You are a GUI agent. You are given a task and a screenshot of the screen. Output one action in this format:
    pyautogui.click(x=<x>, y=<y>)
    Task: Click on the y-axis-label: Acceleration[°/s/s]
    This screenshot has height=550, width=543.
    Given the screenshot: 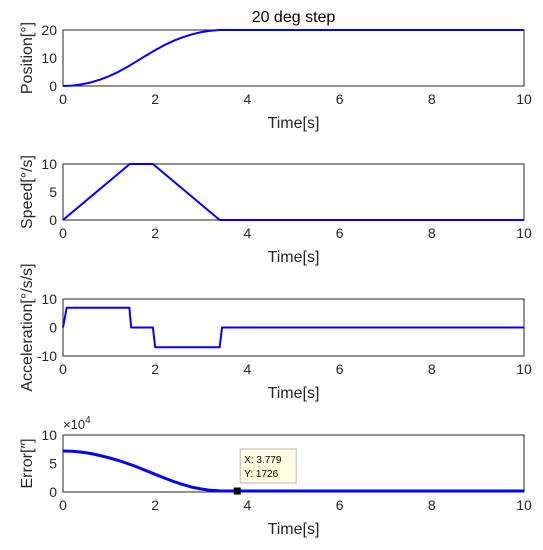 What is the action you would take?
    pyautogui.click(x=27, y=327)
    